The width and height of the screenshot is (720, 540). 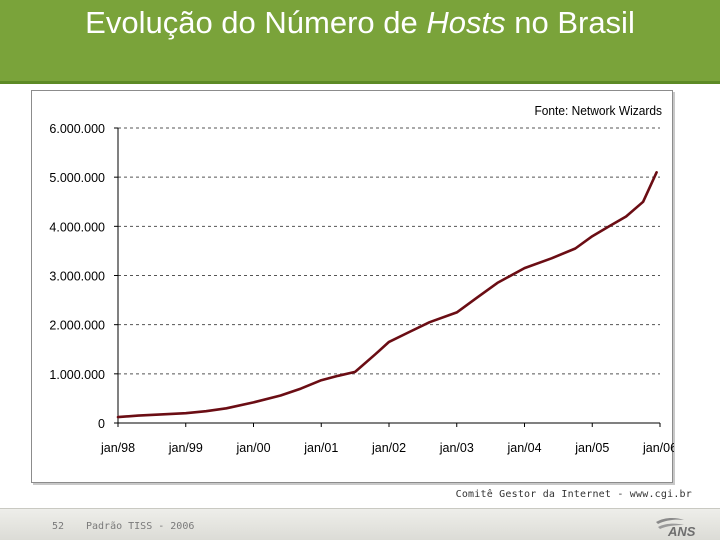 I want to click on y-tick-label: 1.000.000, so click(x=77, y=375).